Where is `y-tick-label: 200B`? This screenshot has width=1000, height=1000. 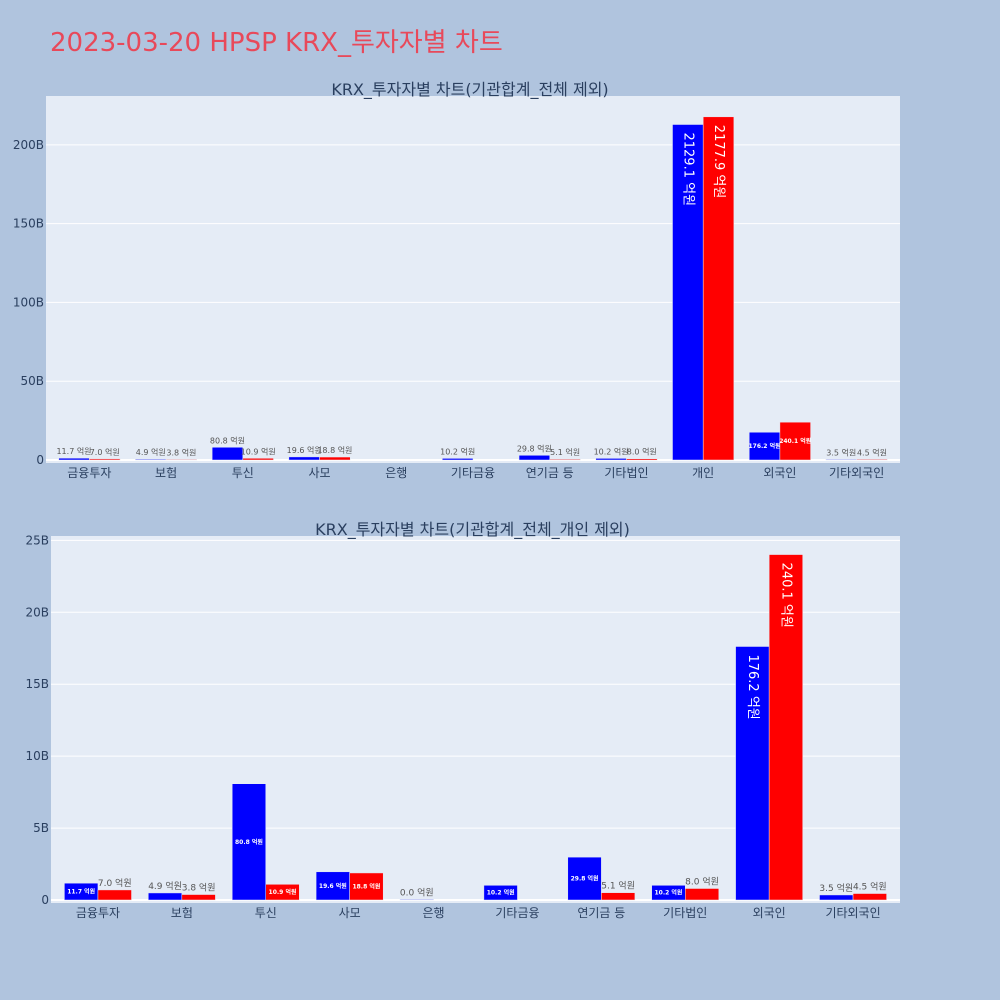
y-tick-label: 200B is located at coordinates (28, 145).